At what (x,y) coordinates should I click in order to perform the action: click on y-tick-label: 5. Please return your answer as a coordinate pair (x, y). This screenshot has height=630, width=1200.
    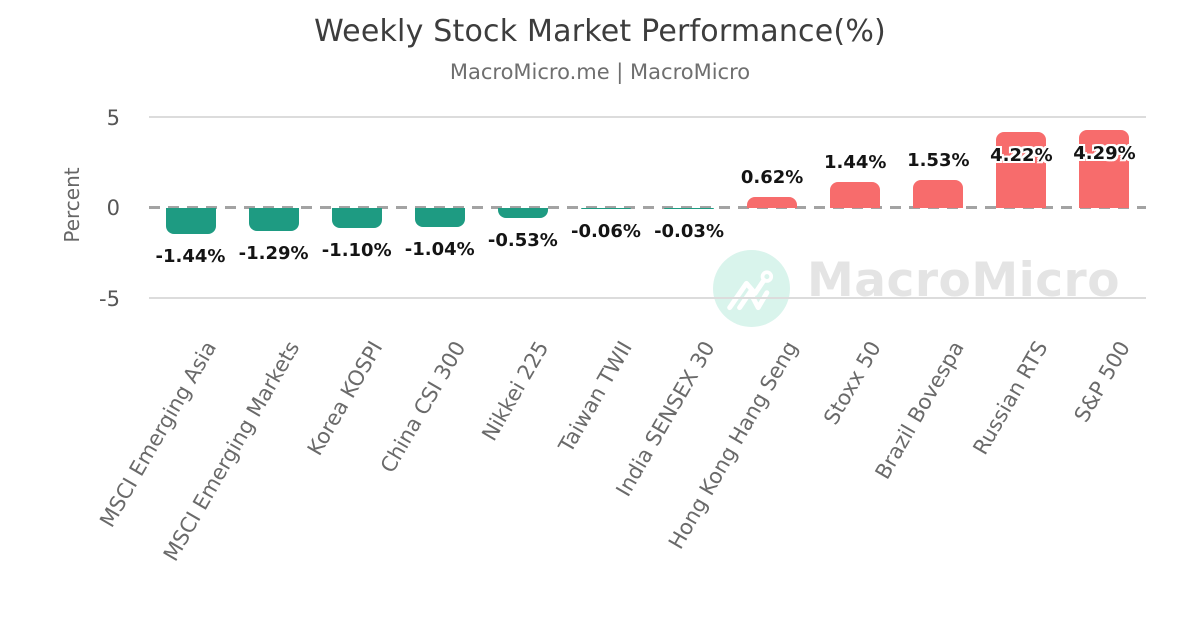
    Looking at the image, I should click on (113, 117).